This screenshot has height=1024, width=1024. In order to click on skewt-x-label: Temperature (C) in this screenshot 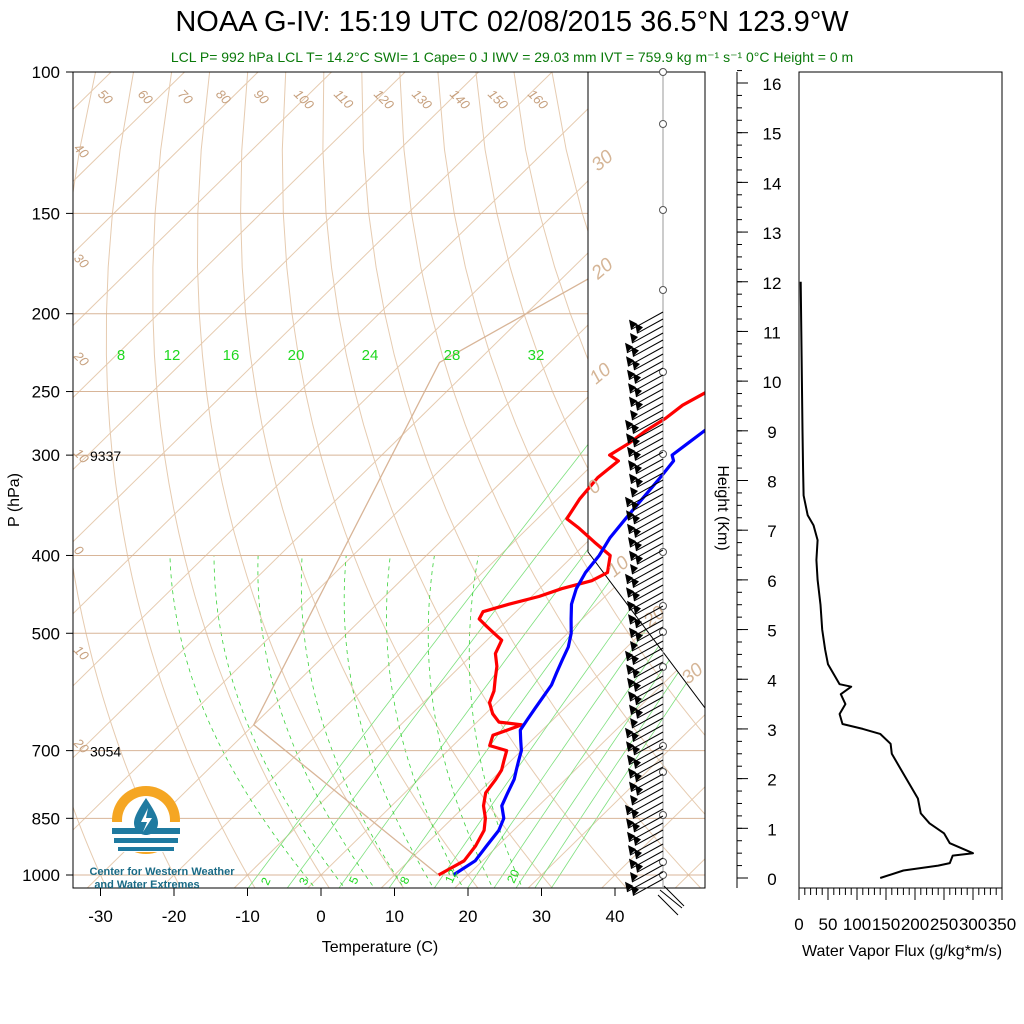, I will do `click(380, 947)`.